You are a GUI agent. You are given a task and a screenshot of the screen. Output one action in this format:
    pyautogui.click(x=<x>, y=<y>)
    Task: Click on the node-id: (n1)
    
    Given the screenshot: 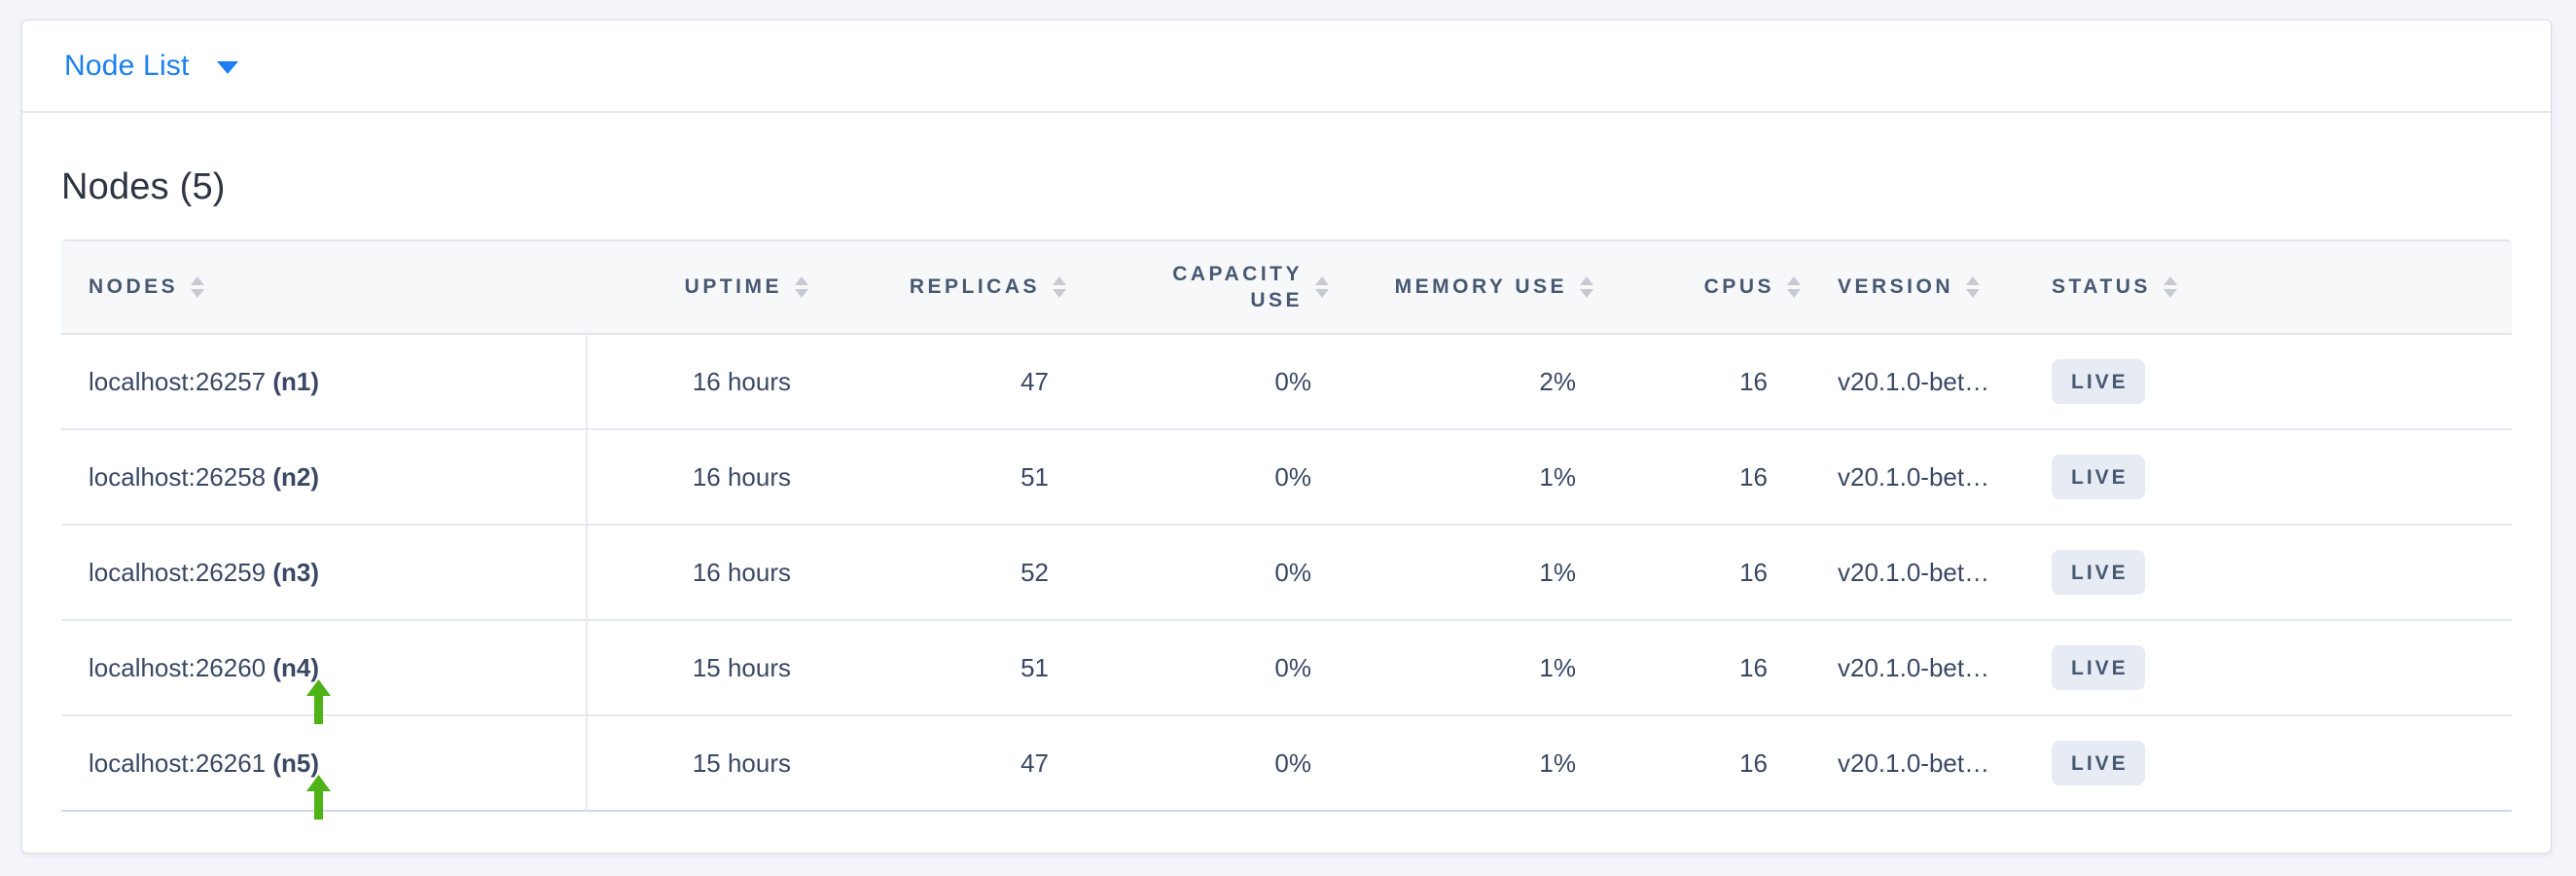 What is the action you would take?
    pyautogui.click(x=296, y=381)
    